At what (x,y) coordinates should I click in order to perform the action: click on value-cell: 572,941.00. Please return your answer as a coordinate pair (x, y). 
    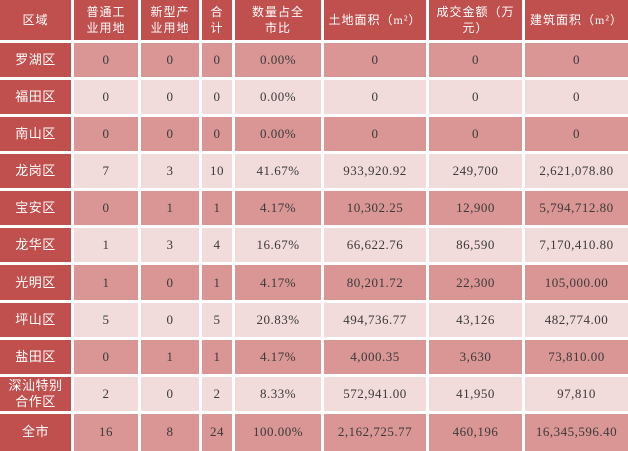
    Looking at the image, I should click on (376, 395).